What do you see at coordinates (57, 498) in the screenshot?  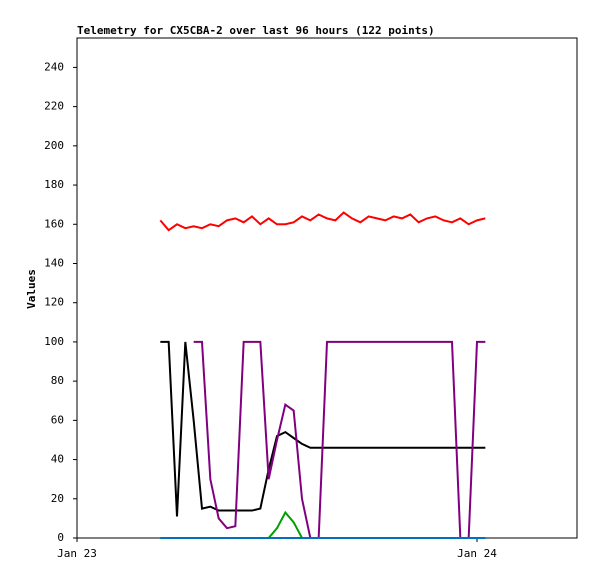 I see `y-tick-label: 20` at bounding box center [57, 498].